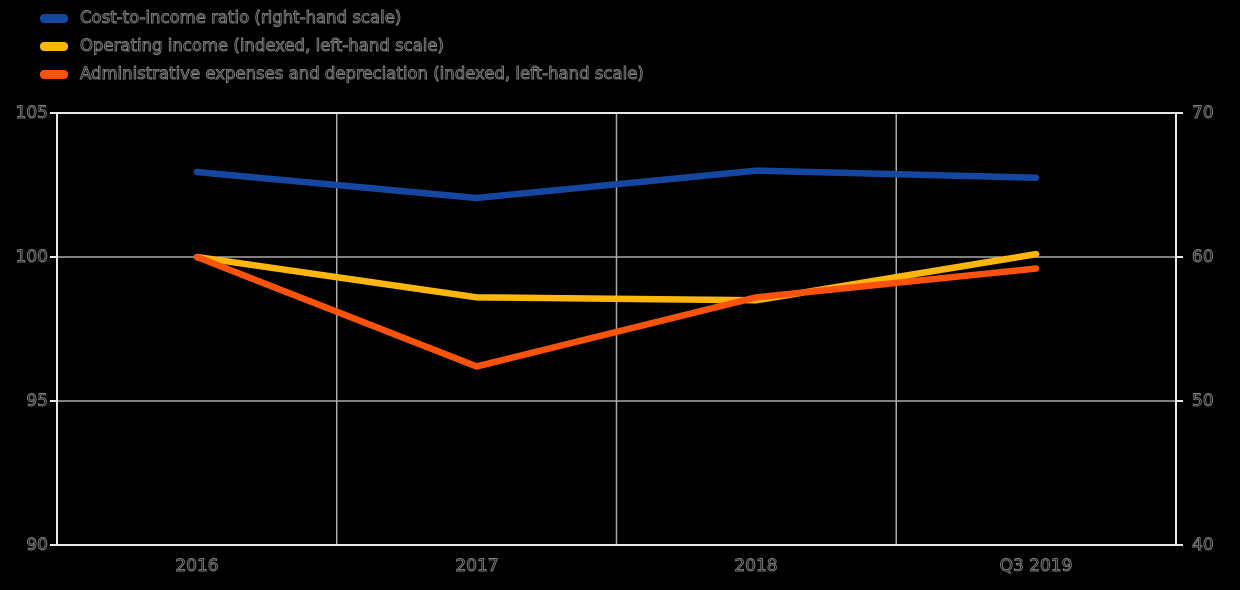 This screenshot has width=1240, height=590. Describe the element at coordinates (477, 566) in the screenshot. I see `x-axis-tick-2017: 2017` at that location.